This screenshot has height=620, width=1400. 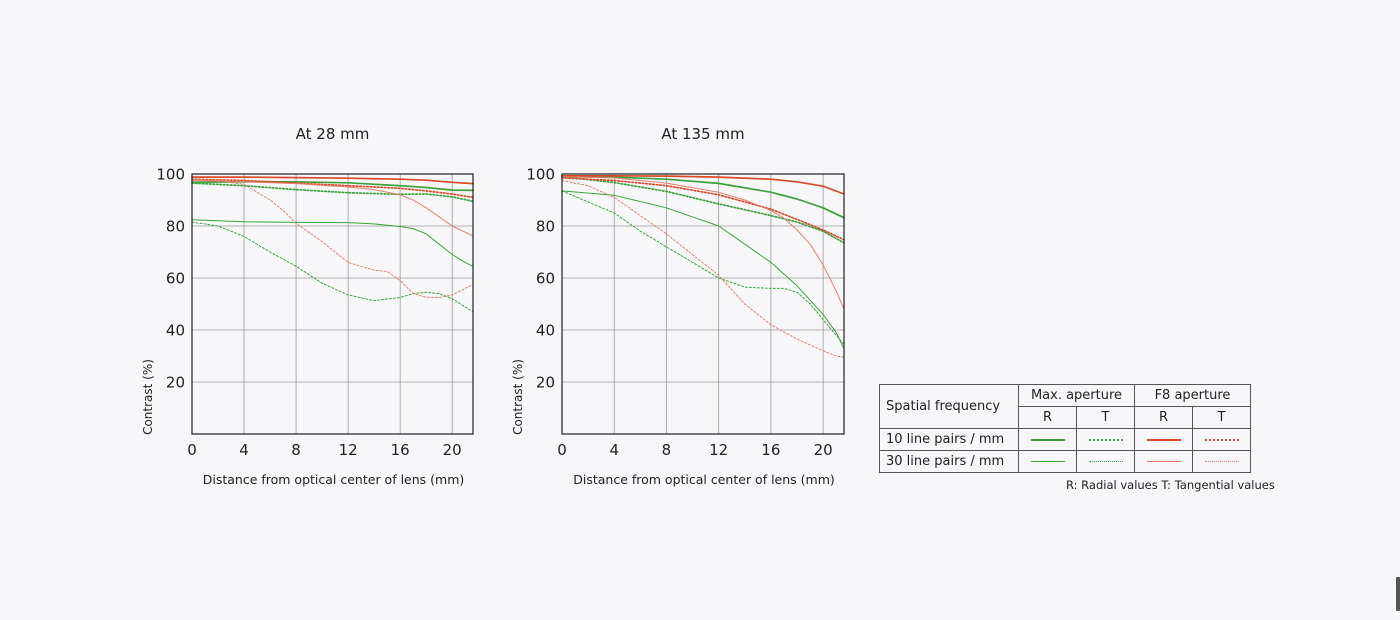 I want to click on legend-note: R: Radial values T: Tangential values, so click(x=1170, y=485).